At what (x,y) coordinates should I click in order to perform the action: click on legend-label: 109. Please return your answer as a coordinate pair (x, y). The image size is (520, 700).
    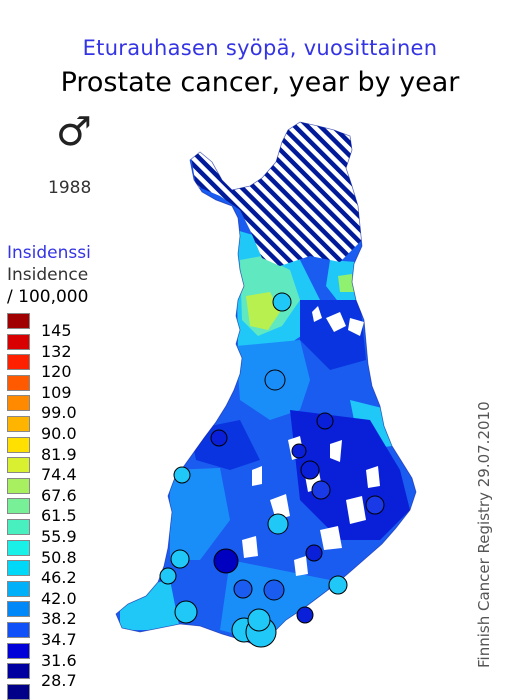
    Looking at the image, I should click on (56, 392).